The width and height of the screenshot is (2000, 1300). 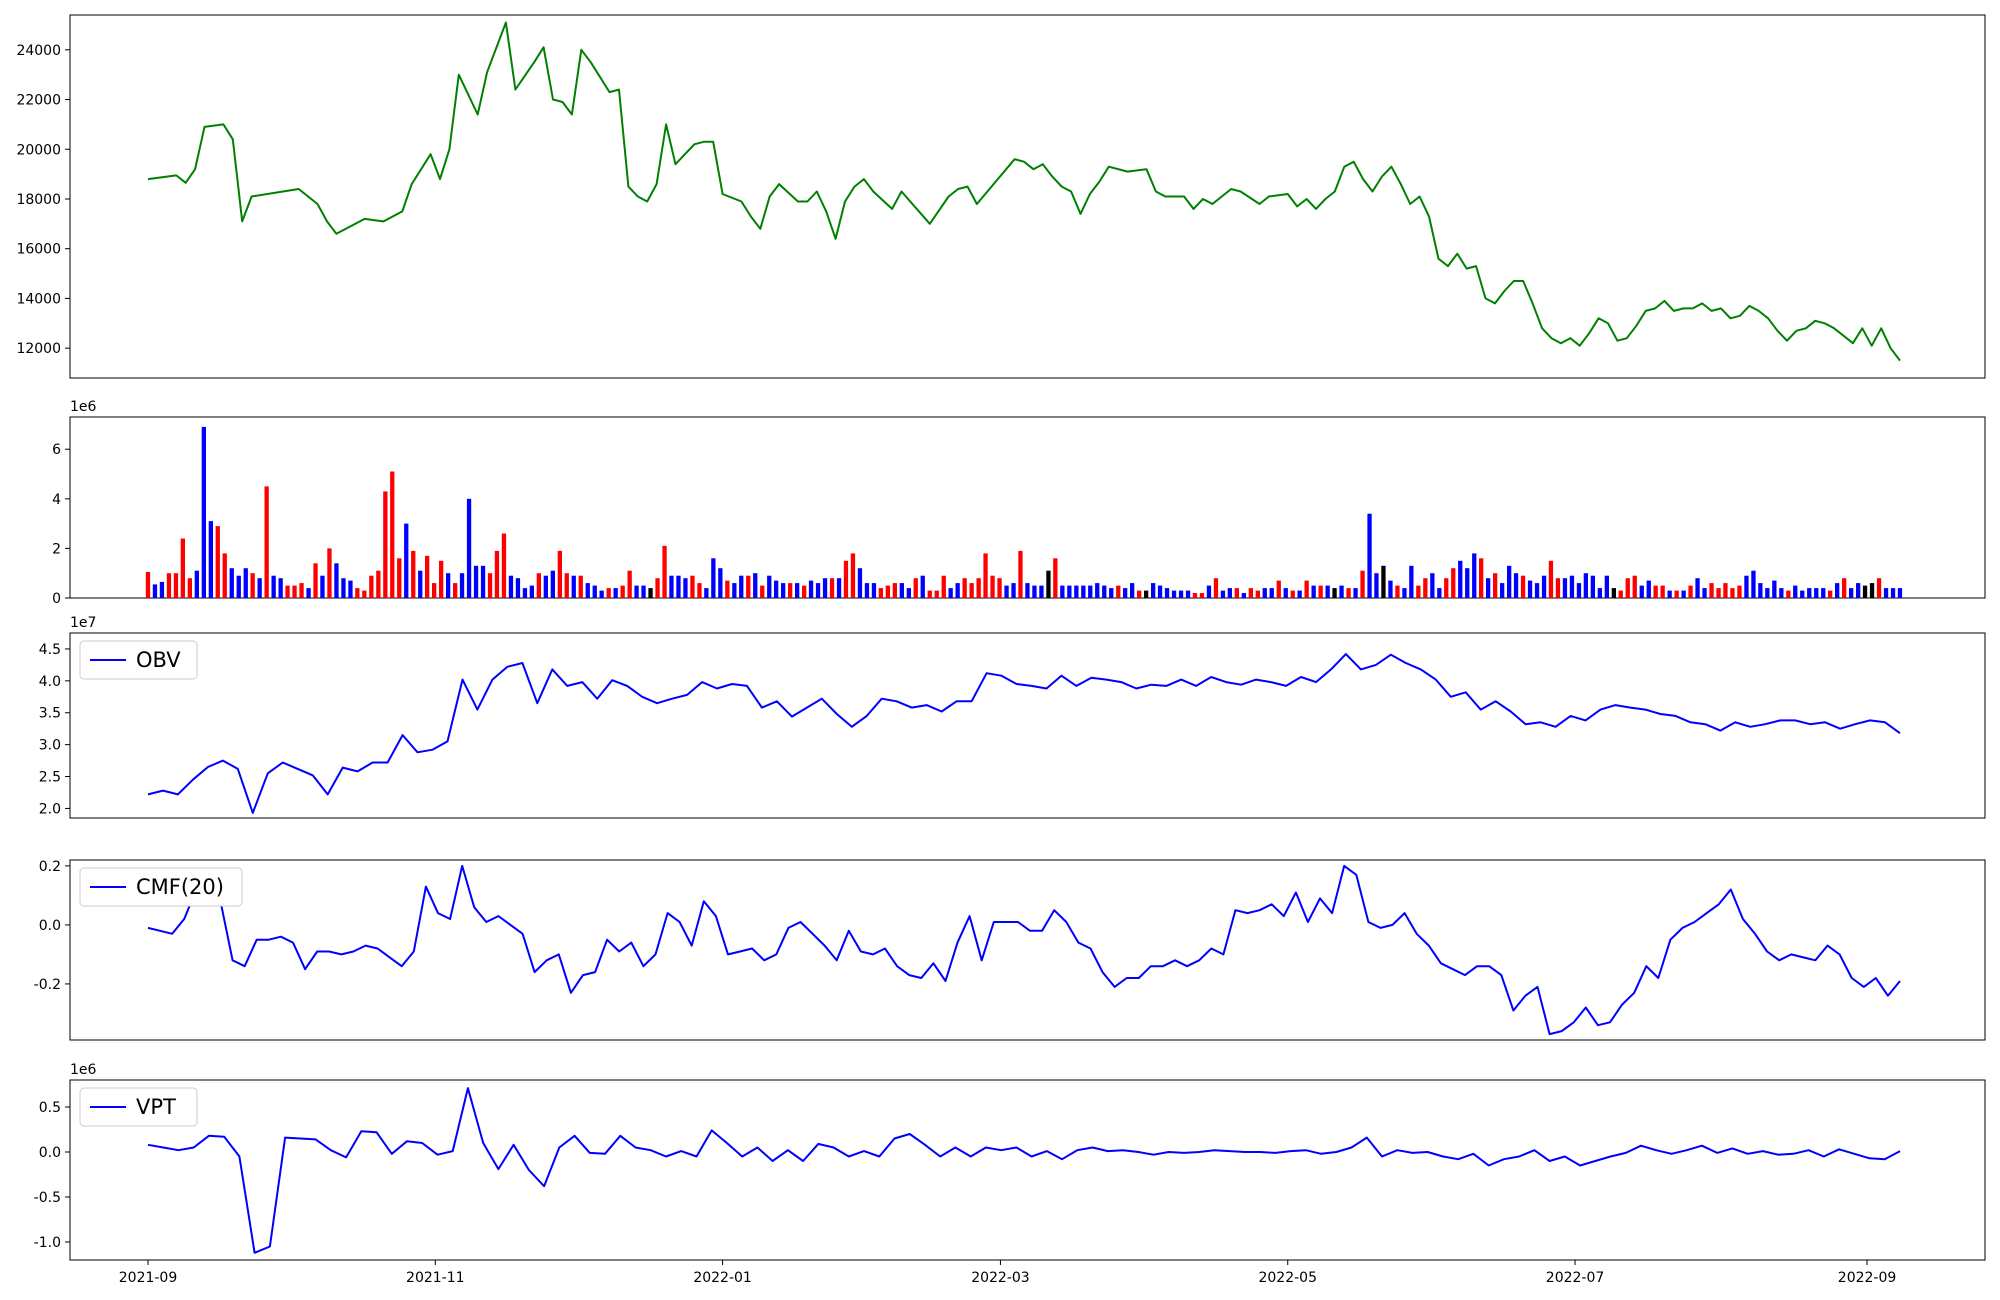 I want to click on vpt-frame, so click(x=1027, y=1170).